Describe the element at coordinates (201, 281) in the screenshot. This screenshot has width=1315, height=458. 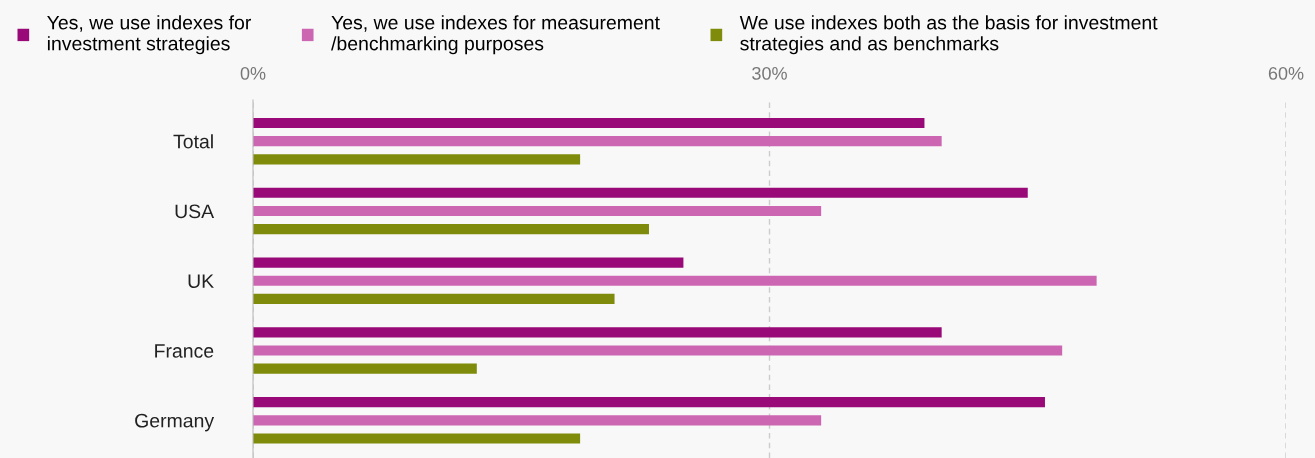
I see `y-tick-label: UK` at that location.